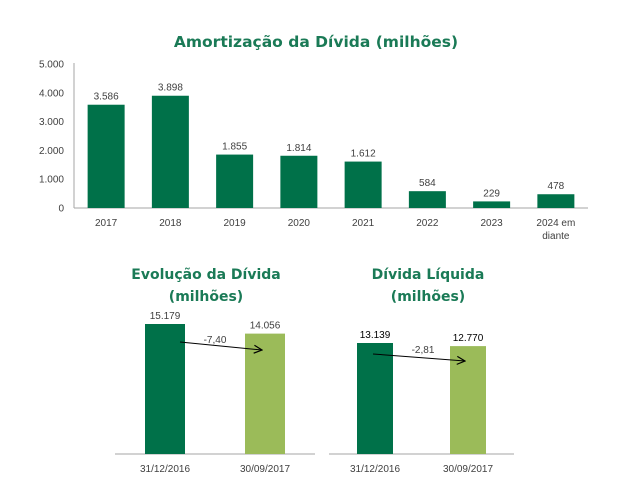 The image size is (617, 491). What do you see at coordinates (298, 148) in the screenshot?
I see `bar-value-label: 1.814` at bounding box center [298, 148].